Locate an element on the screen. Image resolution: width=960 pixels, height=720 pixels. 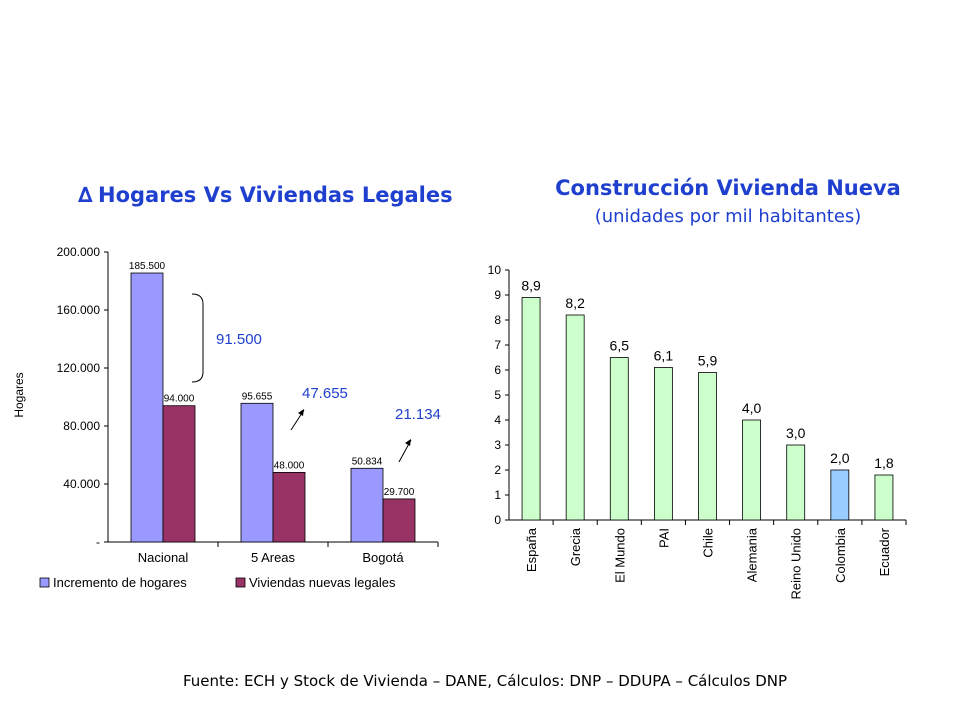
data-label-incremento-de-hogares-5-areas: 95.655 is located at coordinates (257, 396).